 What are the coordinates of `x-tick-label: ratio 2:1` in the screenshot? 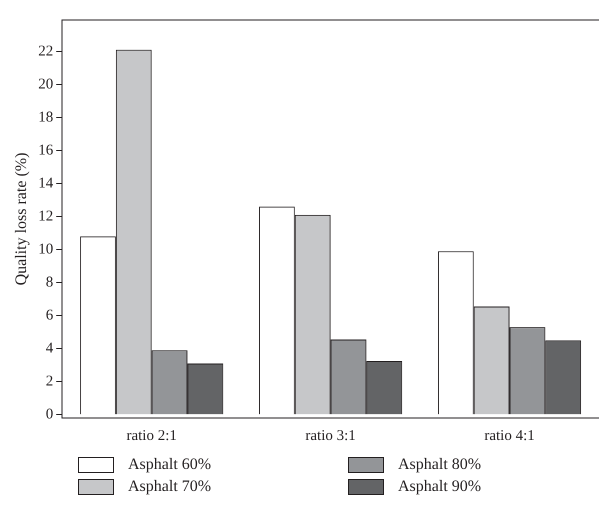 It's located at (151, 436).